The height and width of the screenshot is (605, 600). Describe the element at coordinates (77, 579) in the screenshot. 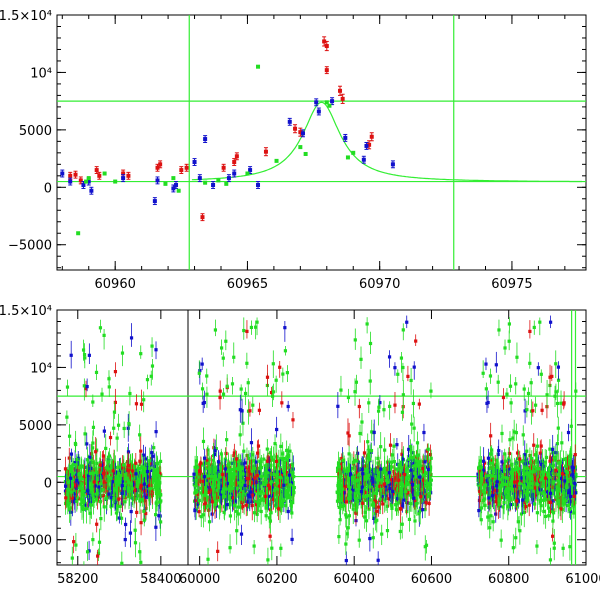

I see `bottom-xtick-label: 58200` at that location.